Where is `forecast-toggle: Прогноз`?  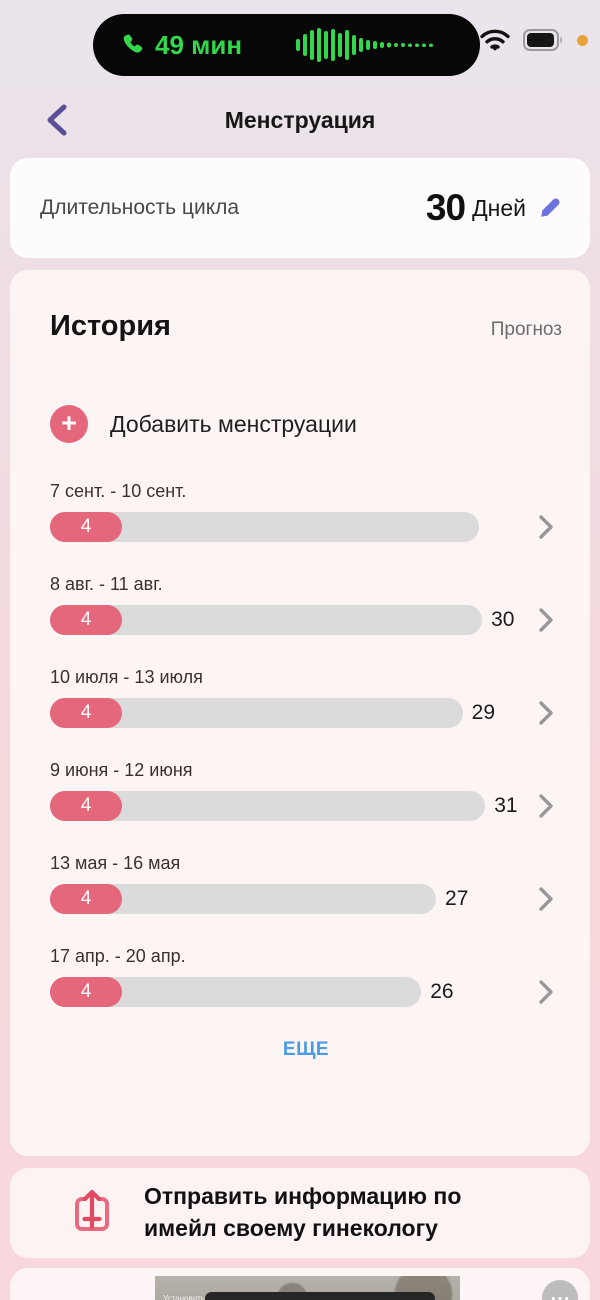
forecast-toggle: Прогноз is located at coordinates (526, 329).